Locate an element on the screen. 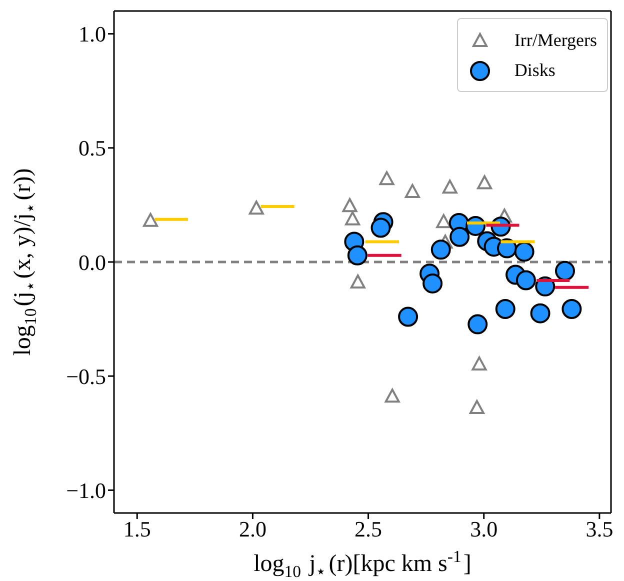 The height and width of the screenshot is (581, 624). x-tick-label: 1.5 is located at coordinates (137, 529).